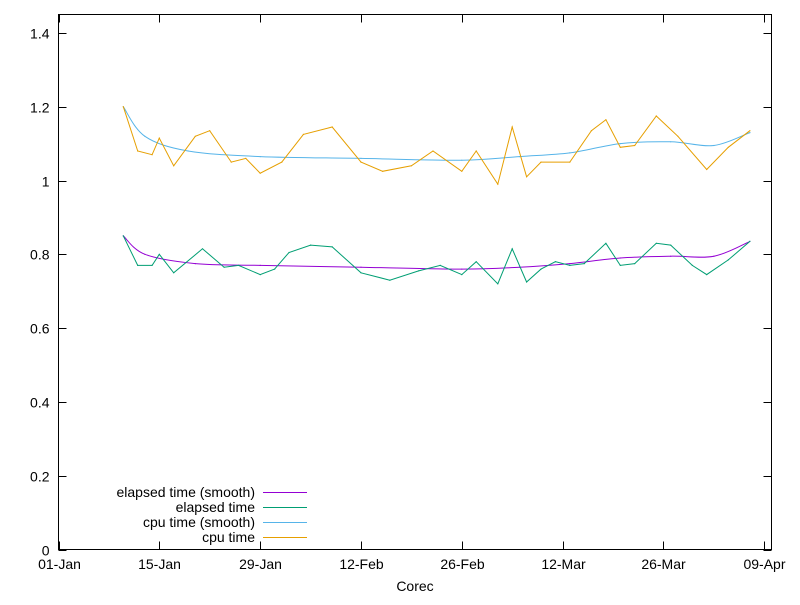 Image resolution: width=800 pixels, height=605 pixels. I want to click on y-tick-label: 0.2, so click(40, 477).